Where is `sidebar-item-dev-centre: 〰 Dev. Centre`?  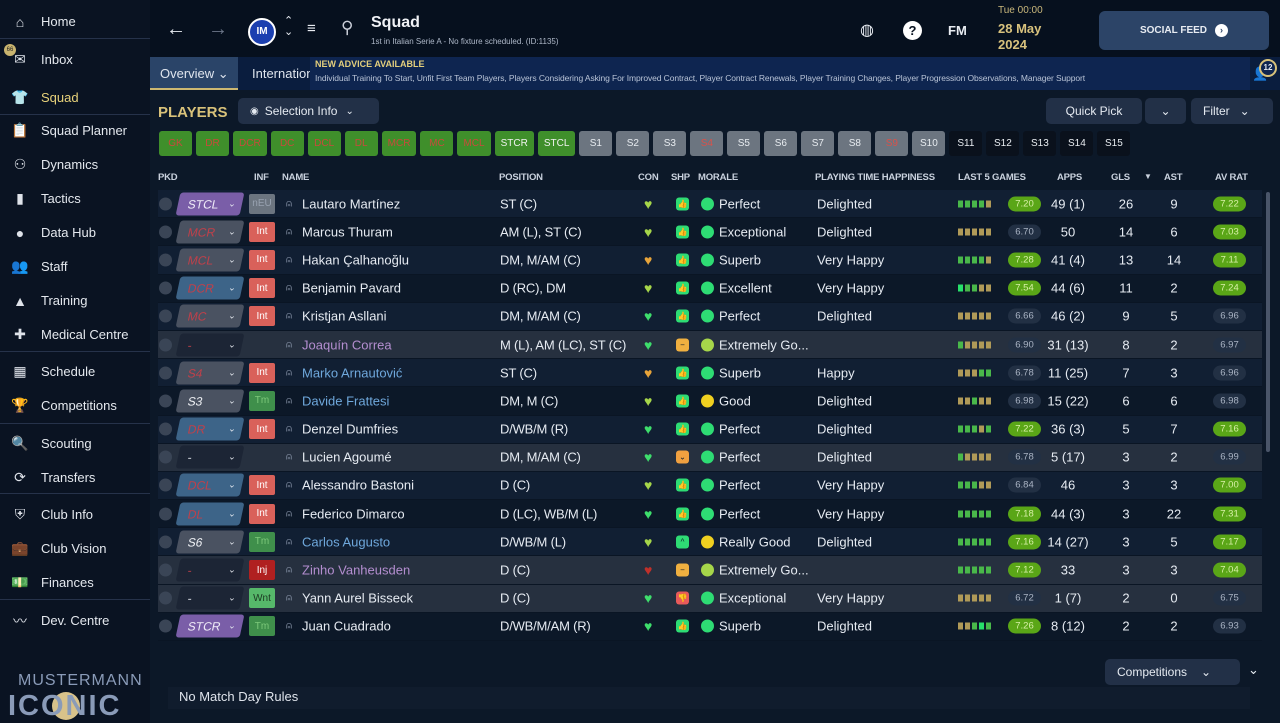 sidebar-item-dev-centre: 〰 Dev. Centre is located at coordinates (75, 620).